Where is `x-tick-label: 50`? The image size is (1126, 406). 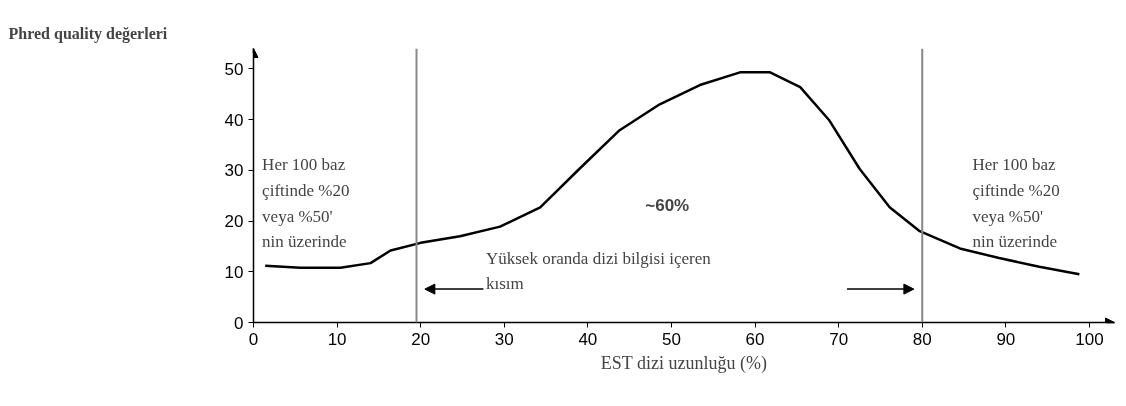
x-tick-label: 50 is located at coordinates (671, 339).